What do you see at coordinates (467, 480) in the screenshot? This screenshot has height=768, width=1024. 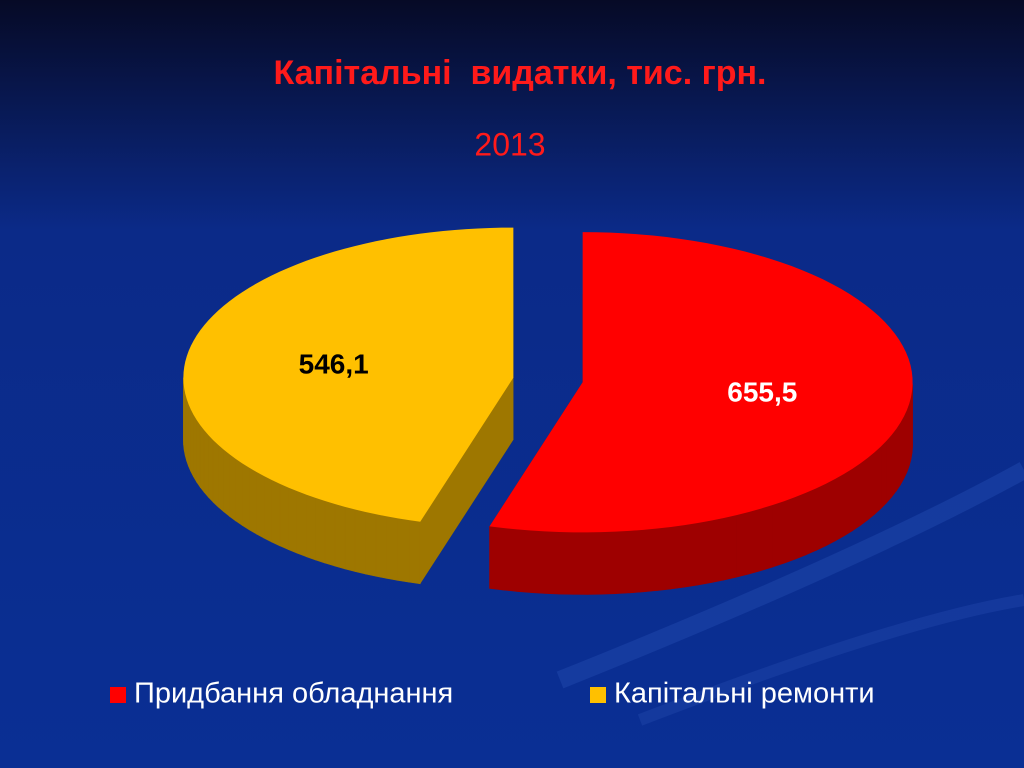 I see `pie-cut-face` at bounding box center [467, 480].